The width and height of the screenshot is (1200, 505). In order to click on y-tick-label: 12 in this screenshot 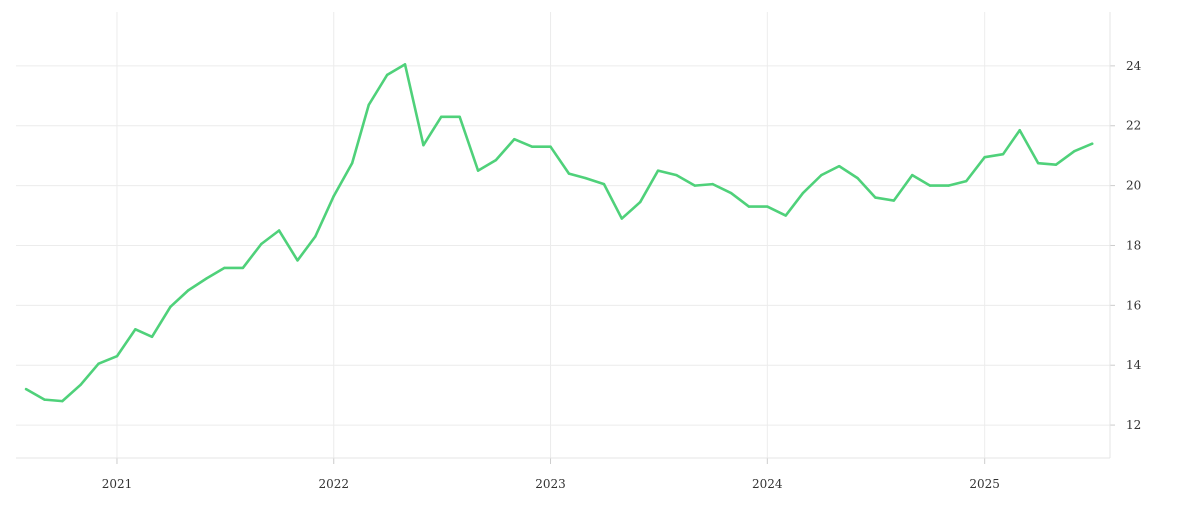, I will do `click(1133, 425)`.